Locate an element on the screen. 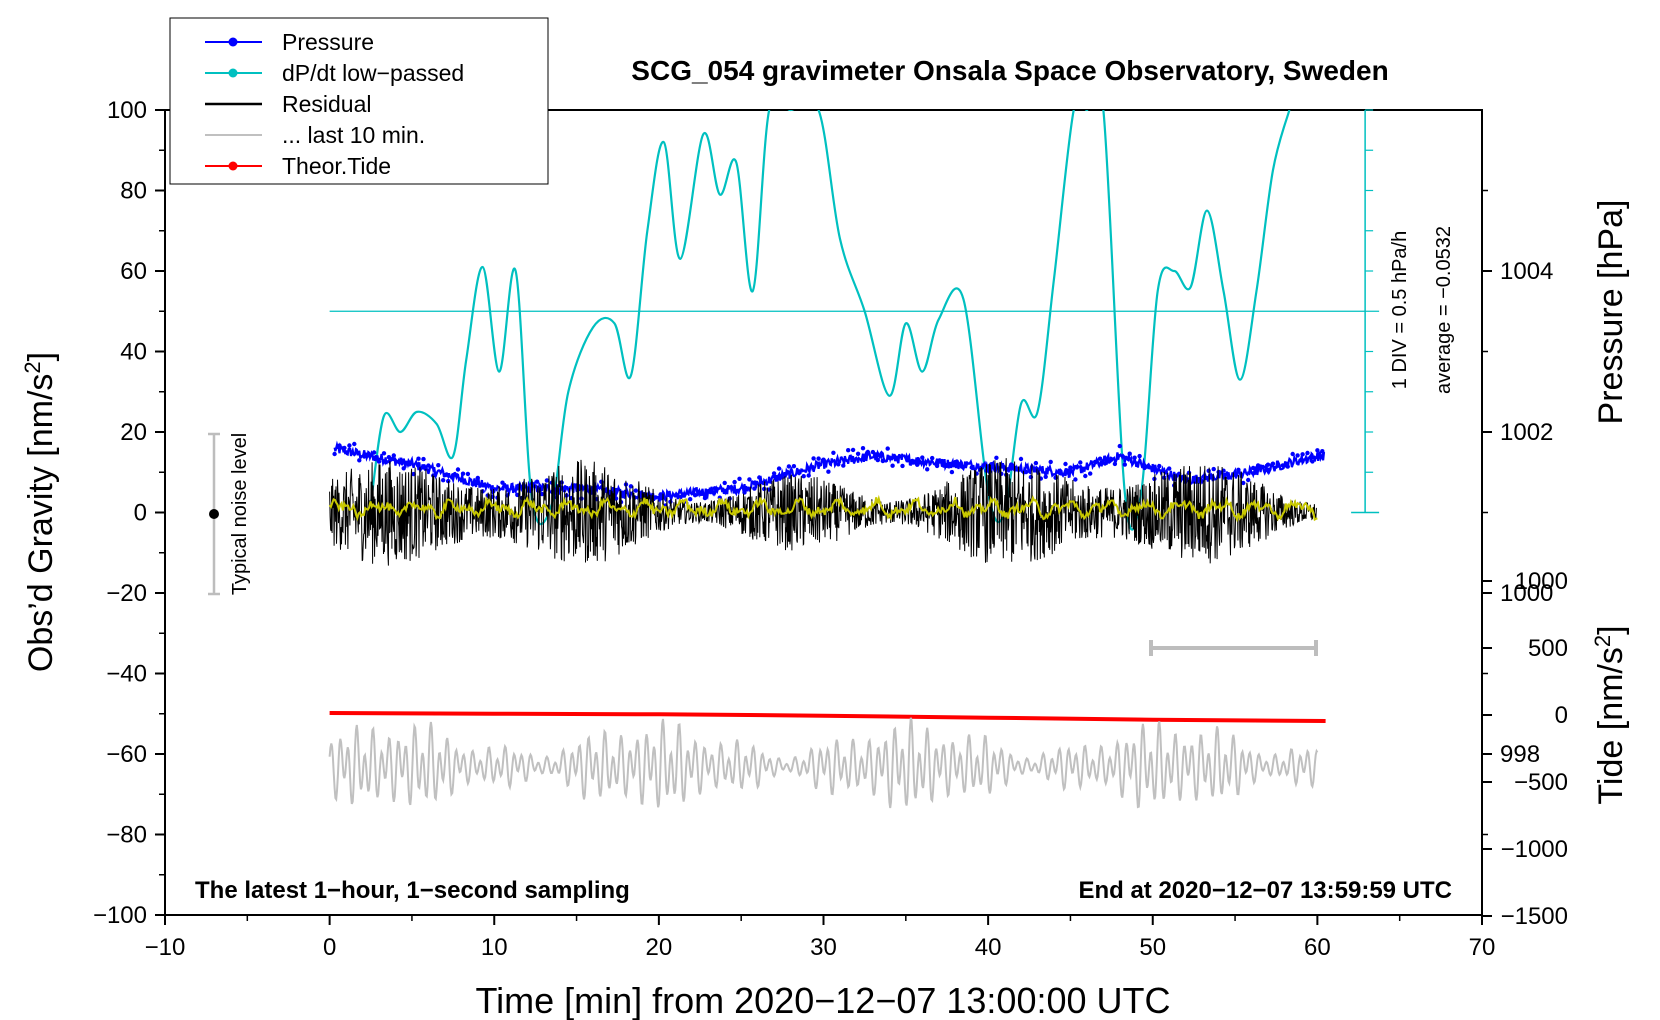 This screenshot has height=1020, width=1660. dpdt-average-label: average = −0.0532 is located at coordinates (1444, 310).